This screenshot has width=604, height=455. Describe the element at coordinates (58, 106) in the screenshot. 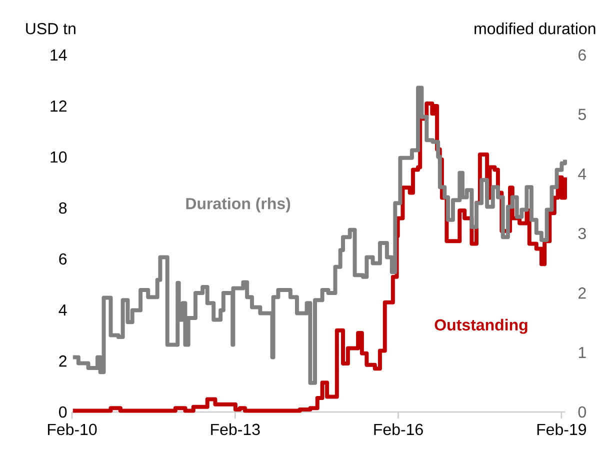

I see `y-tick-label: 12` at that location.